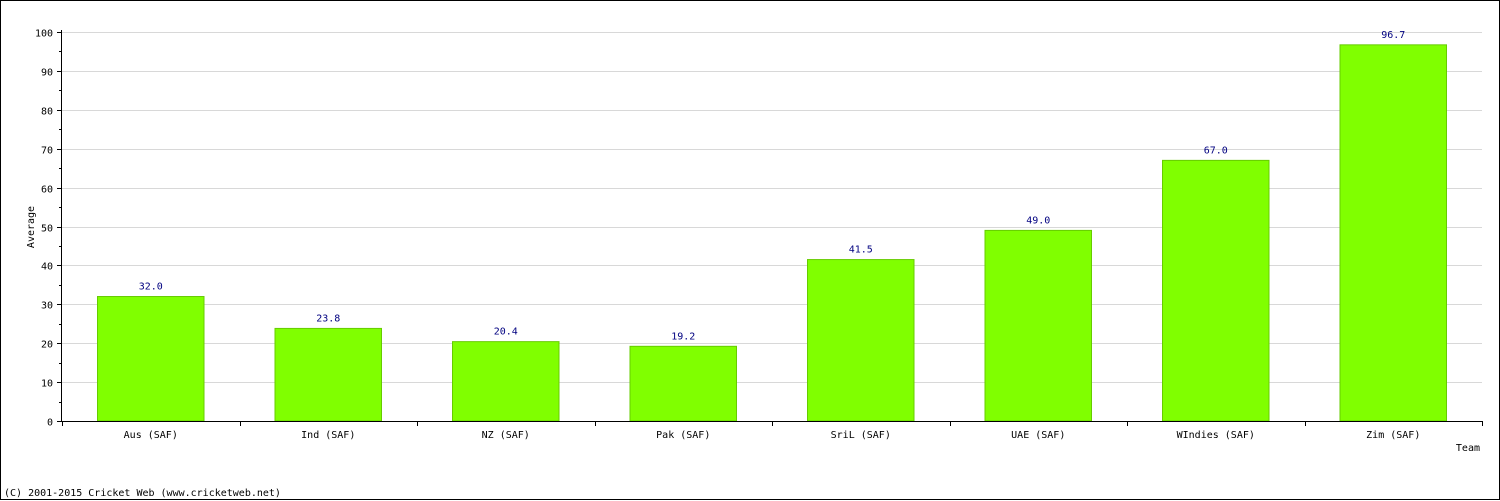  Describe the element at coordinates (861, 435) in the screenshot. I see `x-tick-label: SriL (SAF)` at that location.